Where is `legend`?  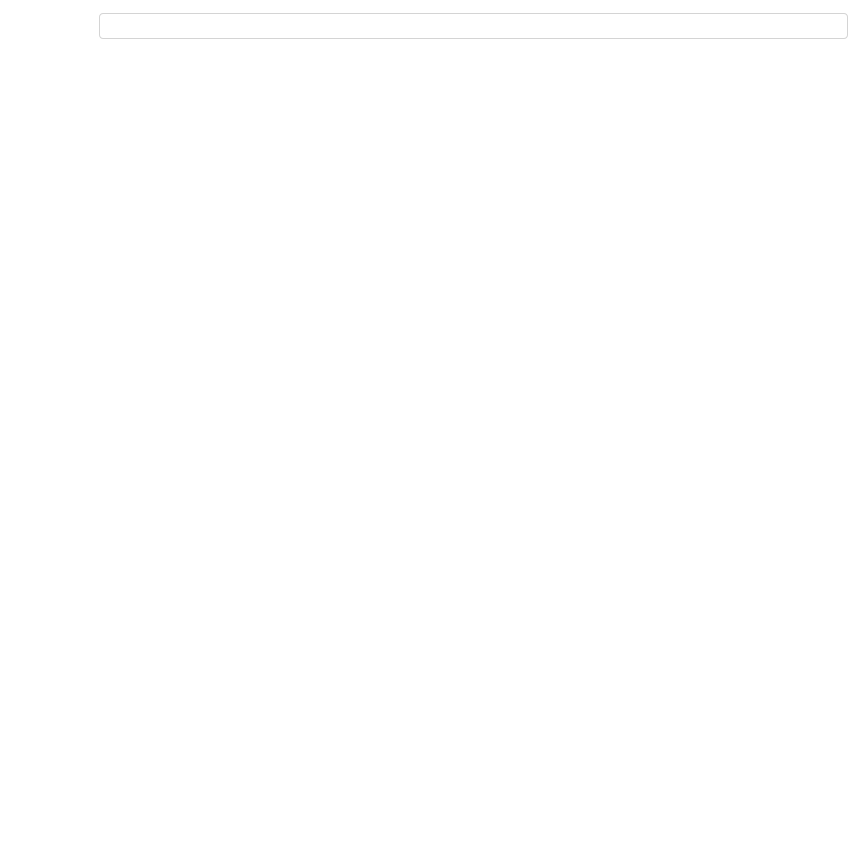 legend is located at coordinates (473, 26).